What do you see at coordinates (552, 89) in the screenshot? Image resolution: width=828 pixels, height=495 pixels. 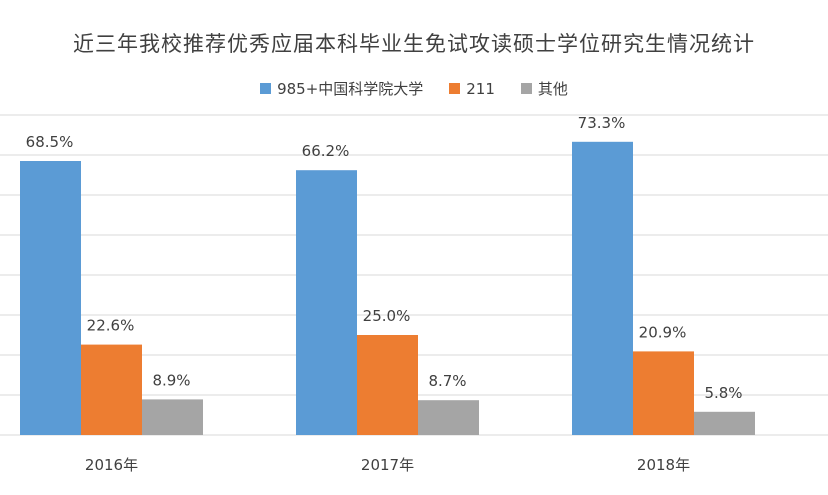 I see `legend-label-other: 其他` at bounding box center [552, 89].